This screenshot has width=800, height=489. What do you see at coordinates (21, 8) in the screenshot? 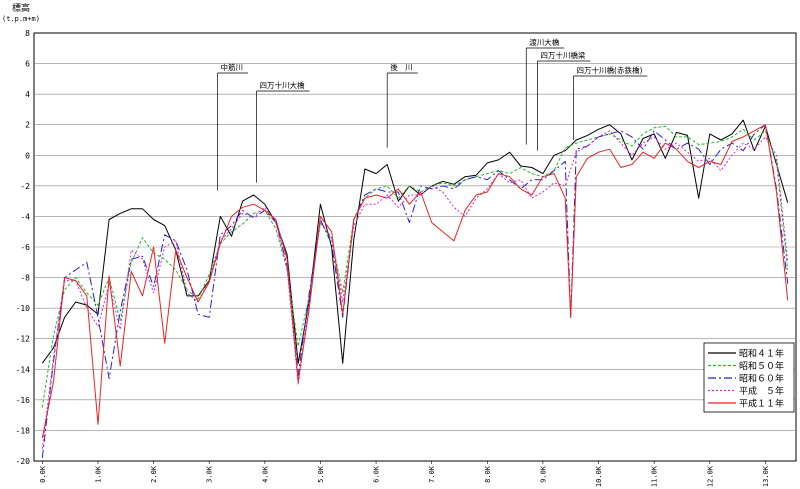
I see `y-axis-label: 標高` at bounding box center [21, 8].